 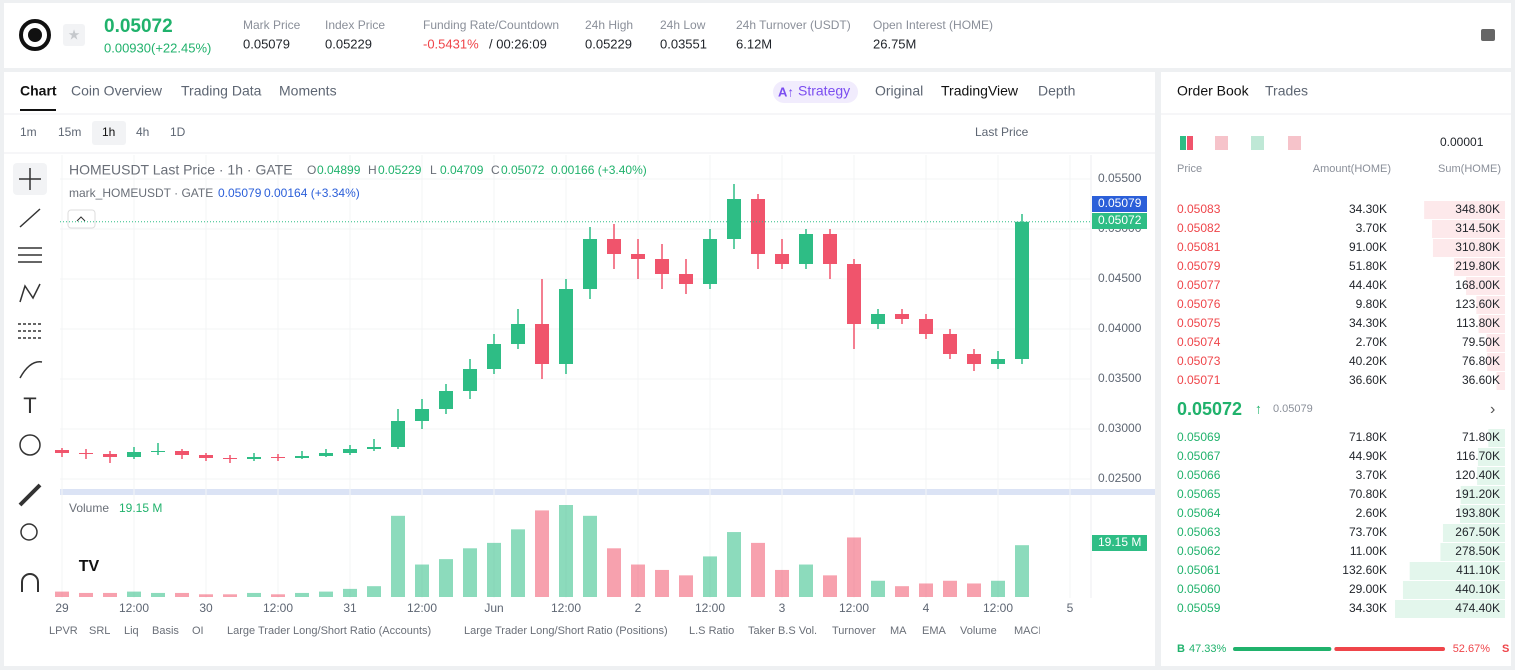 I want to click on indicator: Turnover, so click(x=854, y=631).